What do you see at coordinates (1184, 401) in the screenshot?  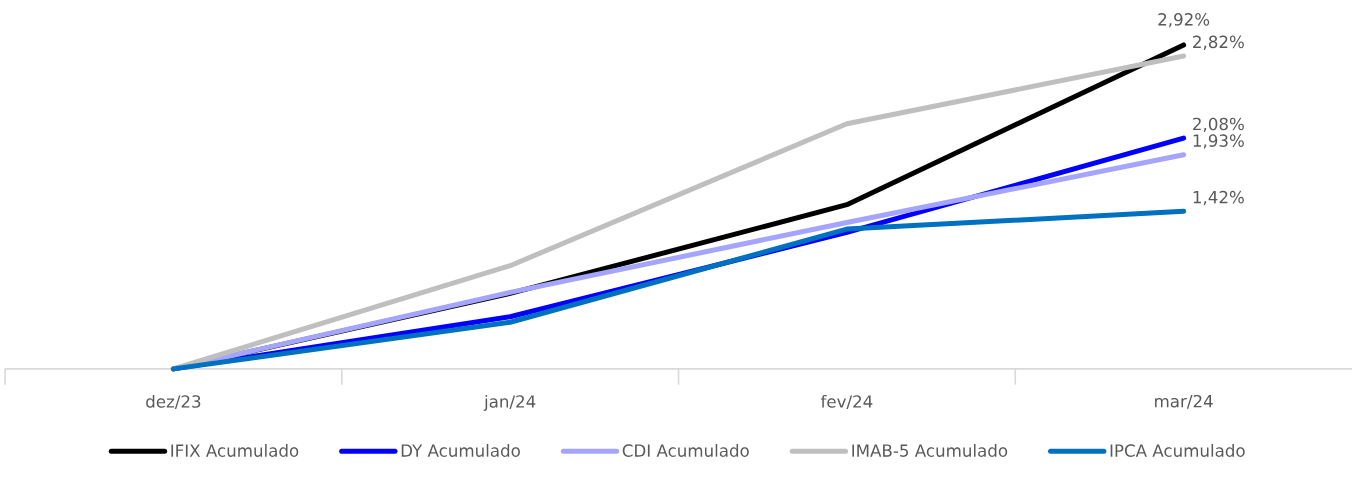 I see `x-tick-label: mar/24` at bounding box center [1184, 401].